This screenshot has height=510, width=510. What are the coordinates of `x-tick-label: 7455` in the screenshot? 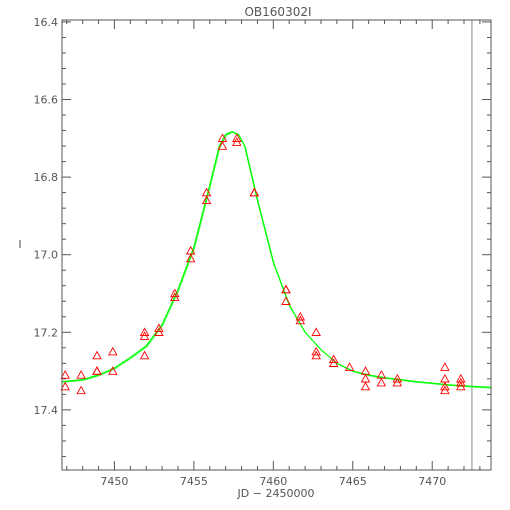 It's located at (194, 481).